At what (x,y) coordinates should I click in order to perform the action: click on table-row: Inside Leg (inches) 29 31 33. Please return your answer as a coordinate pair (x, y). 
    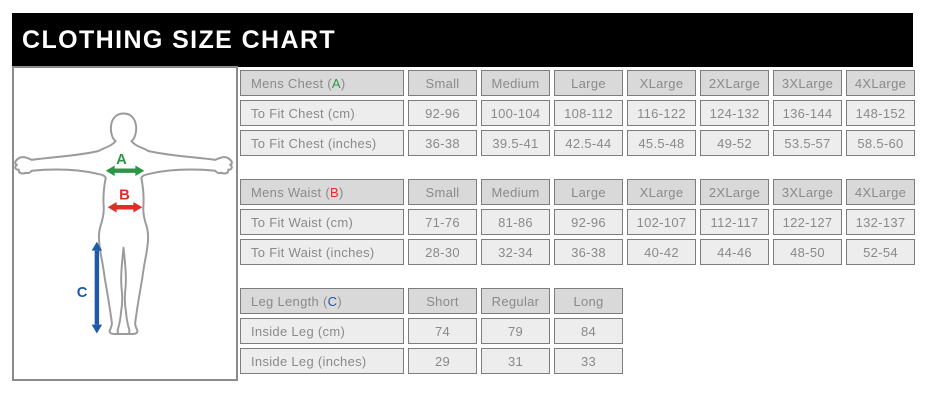
    Looking at the image, I should click on (431, 361).